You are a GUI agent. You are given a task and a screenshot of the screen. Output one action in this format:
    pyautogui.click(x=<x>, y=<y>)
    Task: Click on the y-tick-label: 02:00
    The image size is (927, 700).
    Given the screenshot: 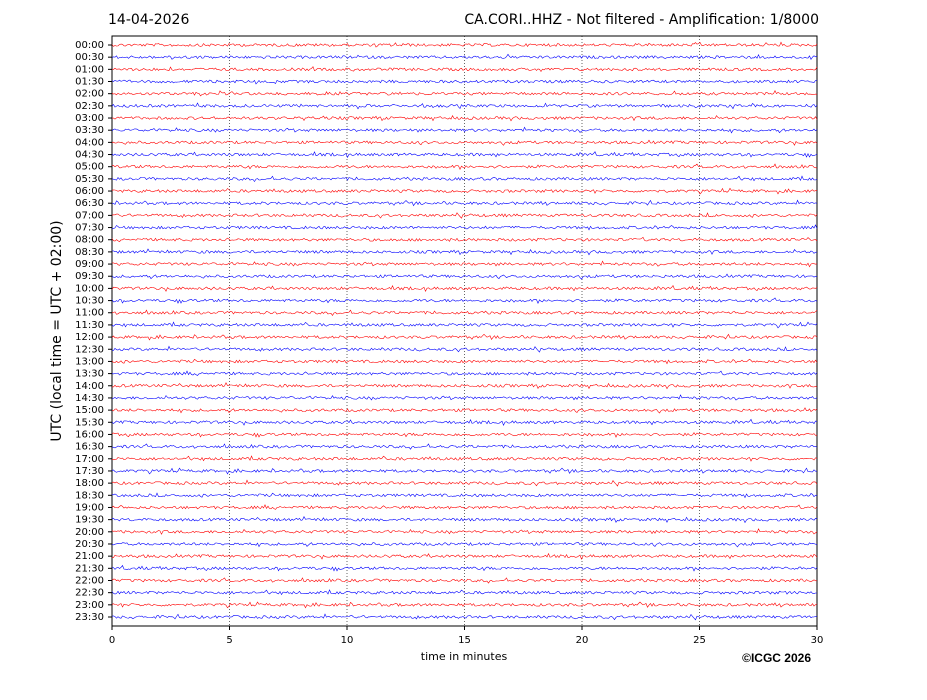 What is the action you would take?
    pyautogui.click(x=89, y=94)
    